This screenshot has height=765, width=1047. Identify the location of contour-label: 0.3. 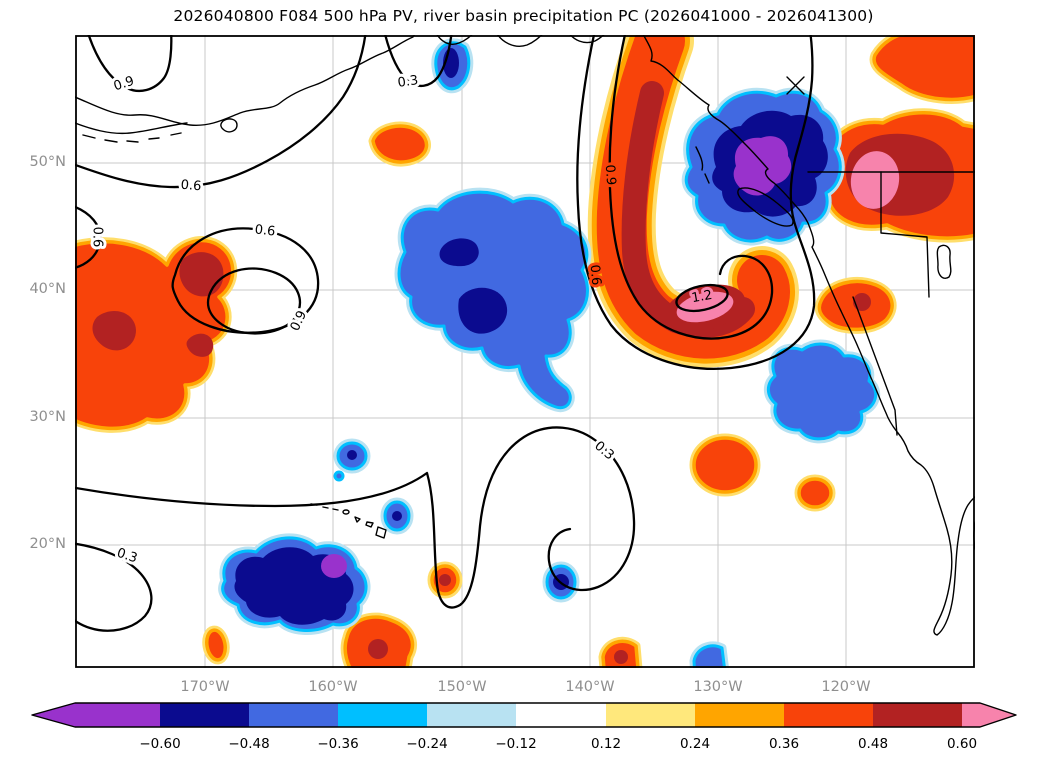
(408, 82).